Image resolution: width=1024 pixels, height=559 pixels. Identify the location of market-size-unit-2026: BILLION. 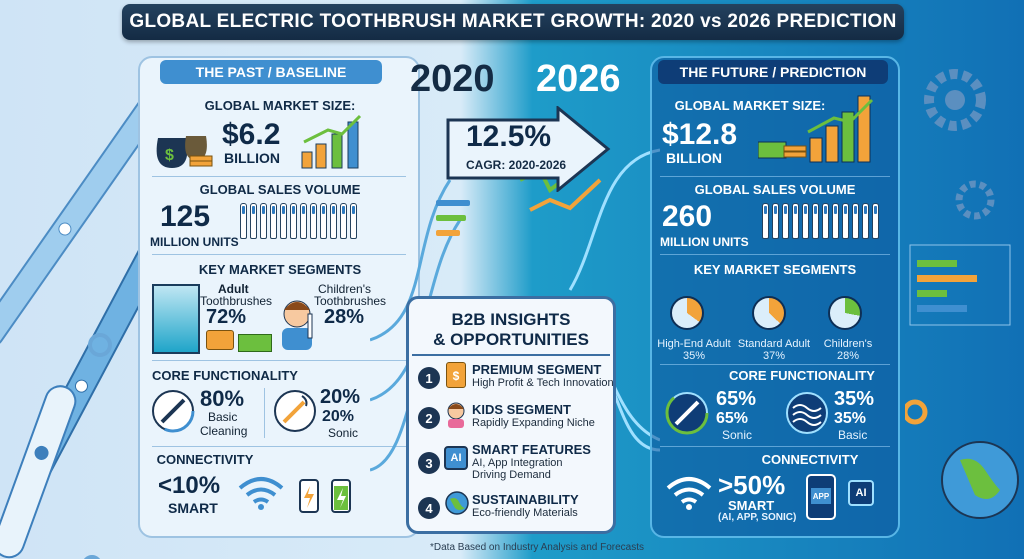
(694, 158).